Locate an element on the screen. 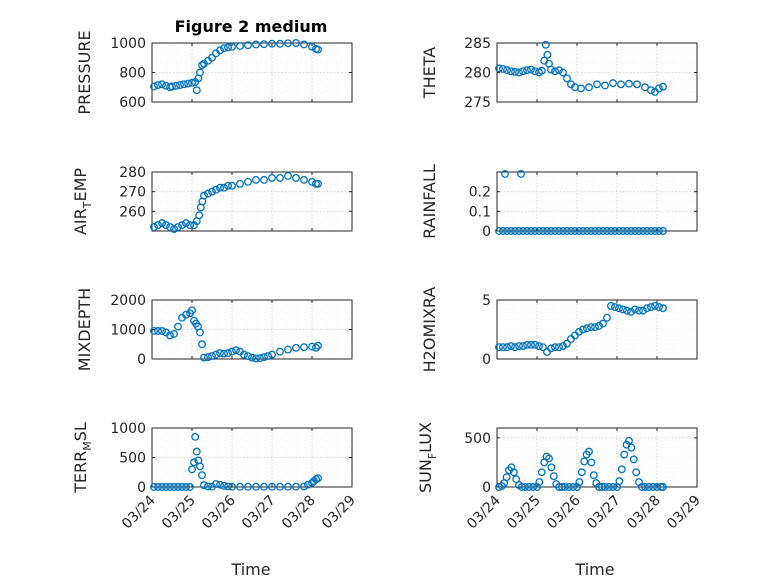 The width and height of the screenshot is (778, 583). y-label-tail: LUX is located at coordinates (425, 437).